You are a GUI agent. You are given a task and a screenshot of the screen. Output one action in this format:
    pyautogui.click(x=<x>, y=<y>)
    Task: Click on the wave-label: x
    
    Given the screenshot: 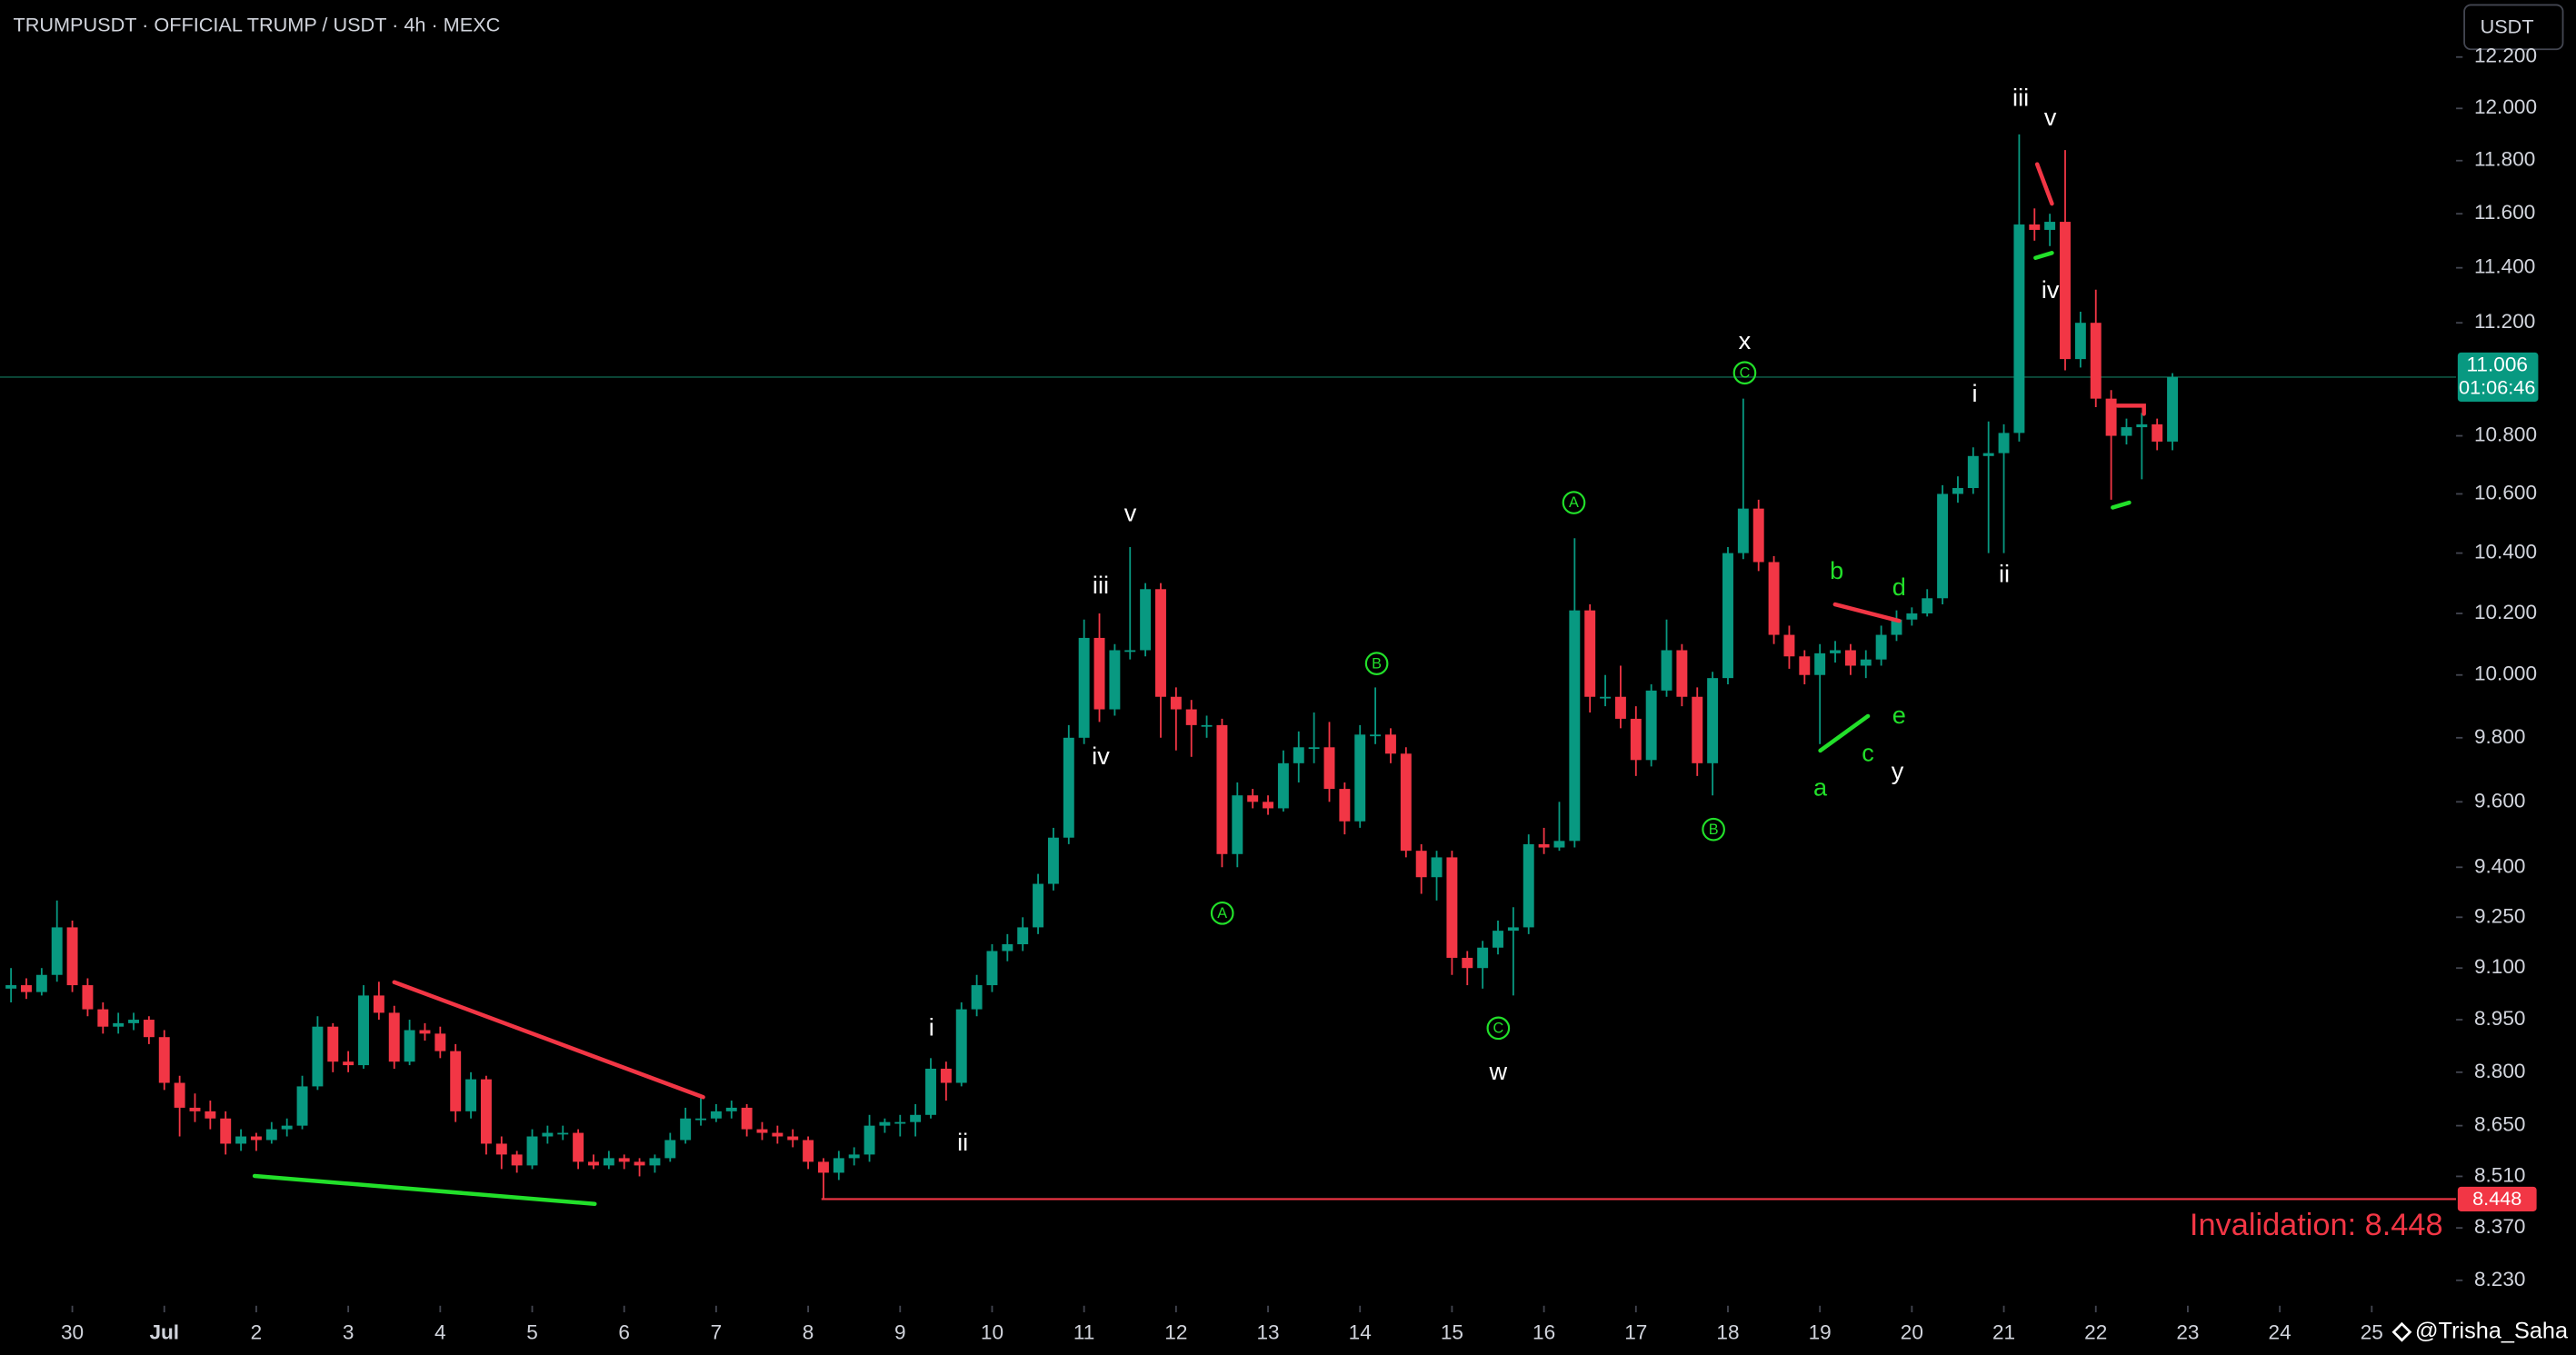 What is the action you would take?
    pyautogui.click(x=1745, y=340)
    